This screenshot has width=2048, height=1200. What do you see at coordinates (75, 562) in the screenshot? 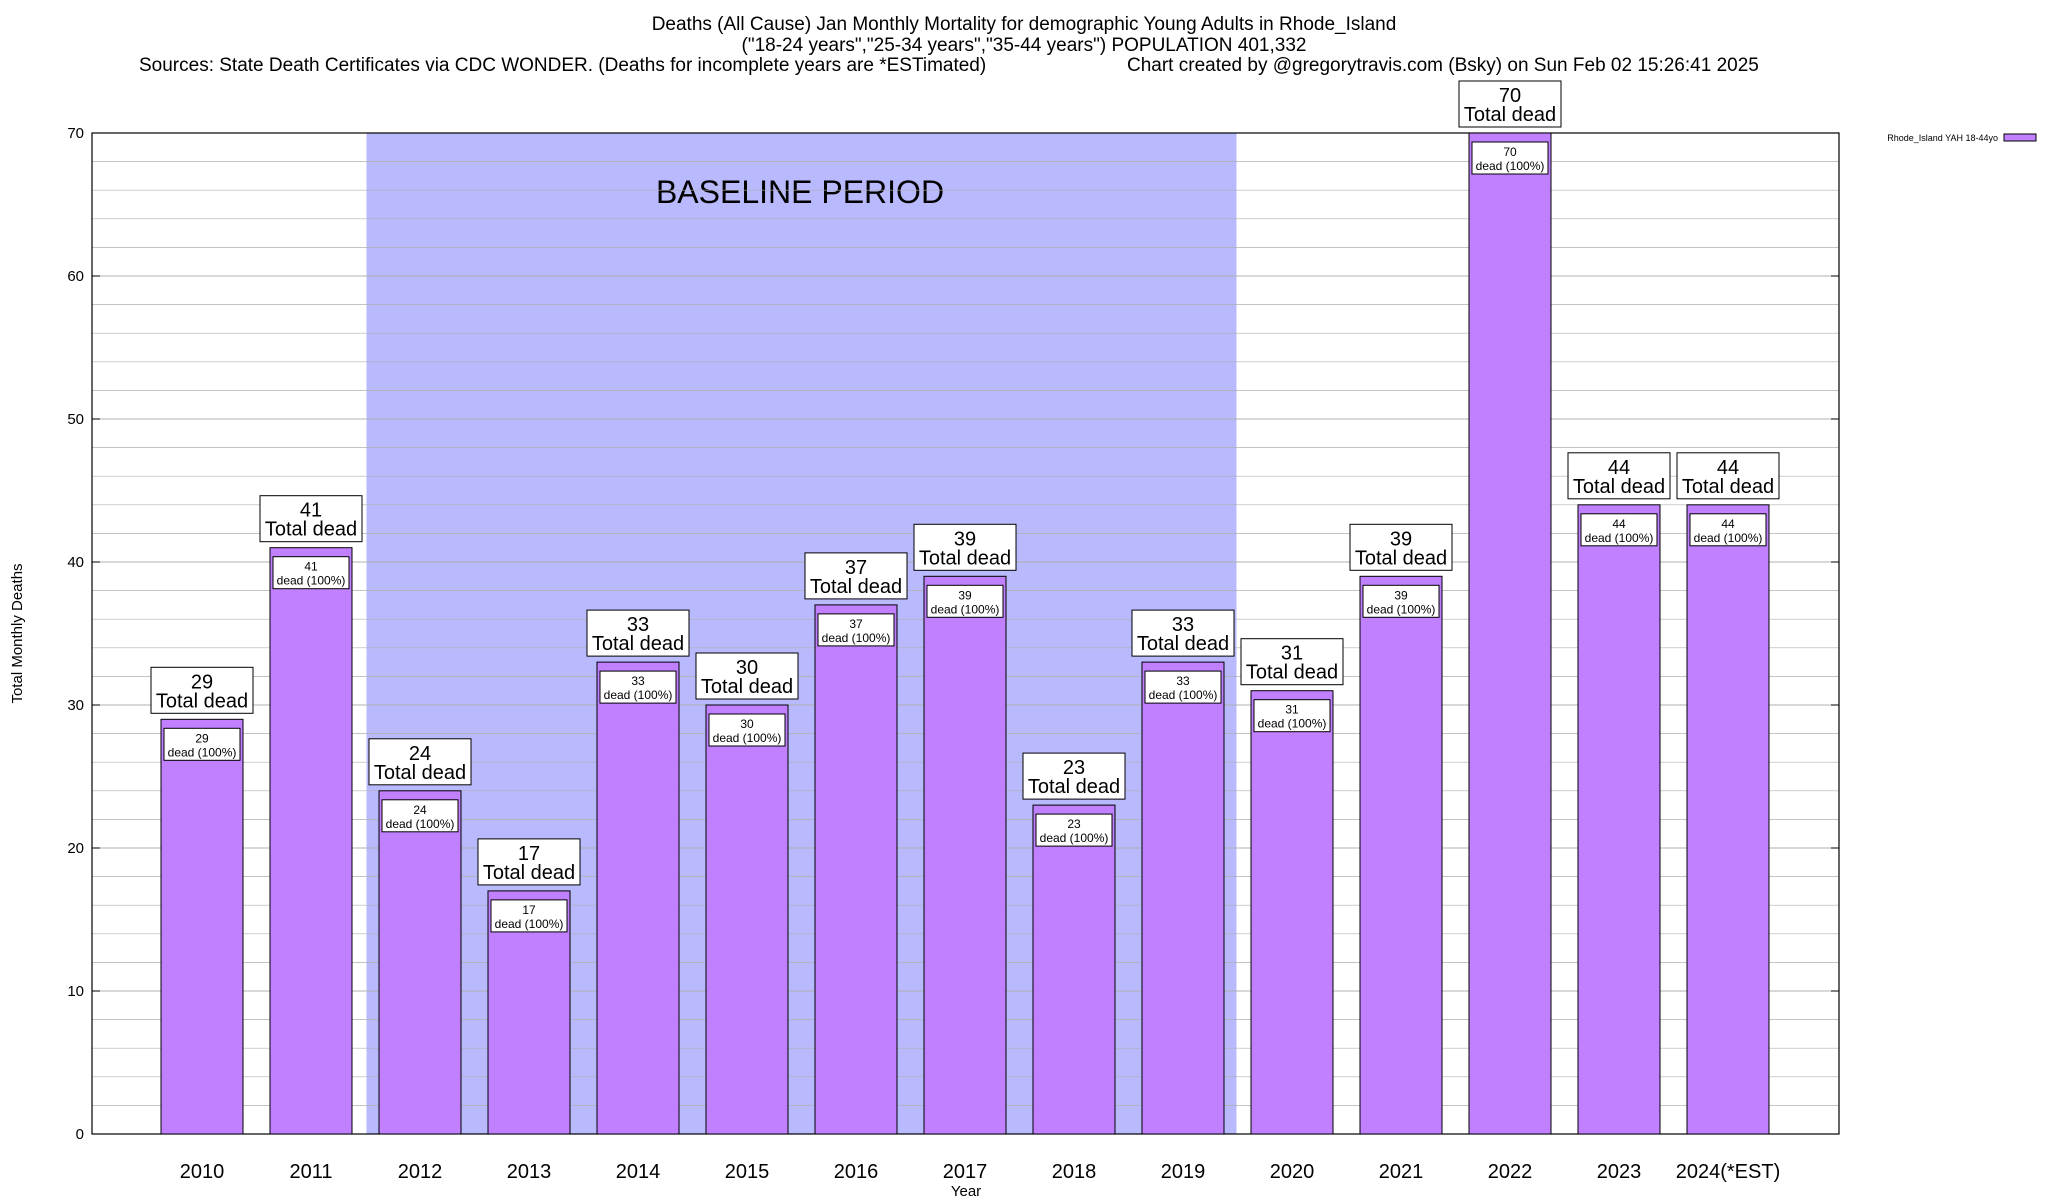
I see `y-tick-label: 40` at bounding box center [75, 562].